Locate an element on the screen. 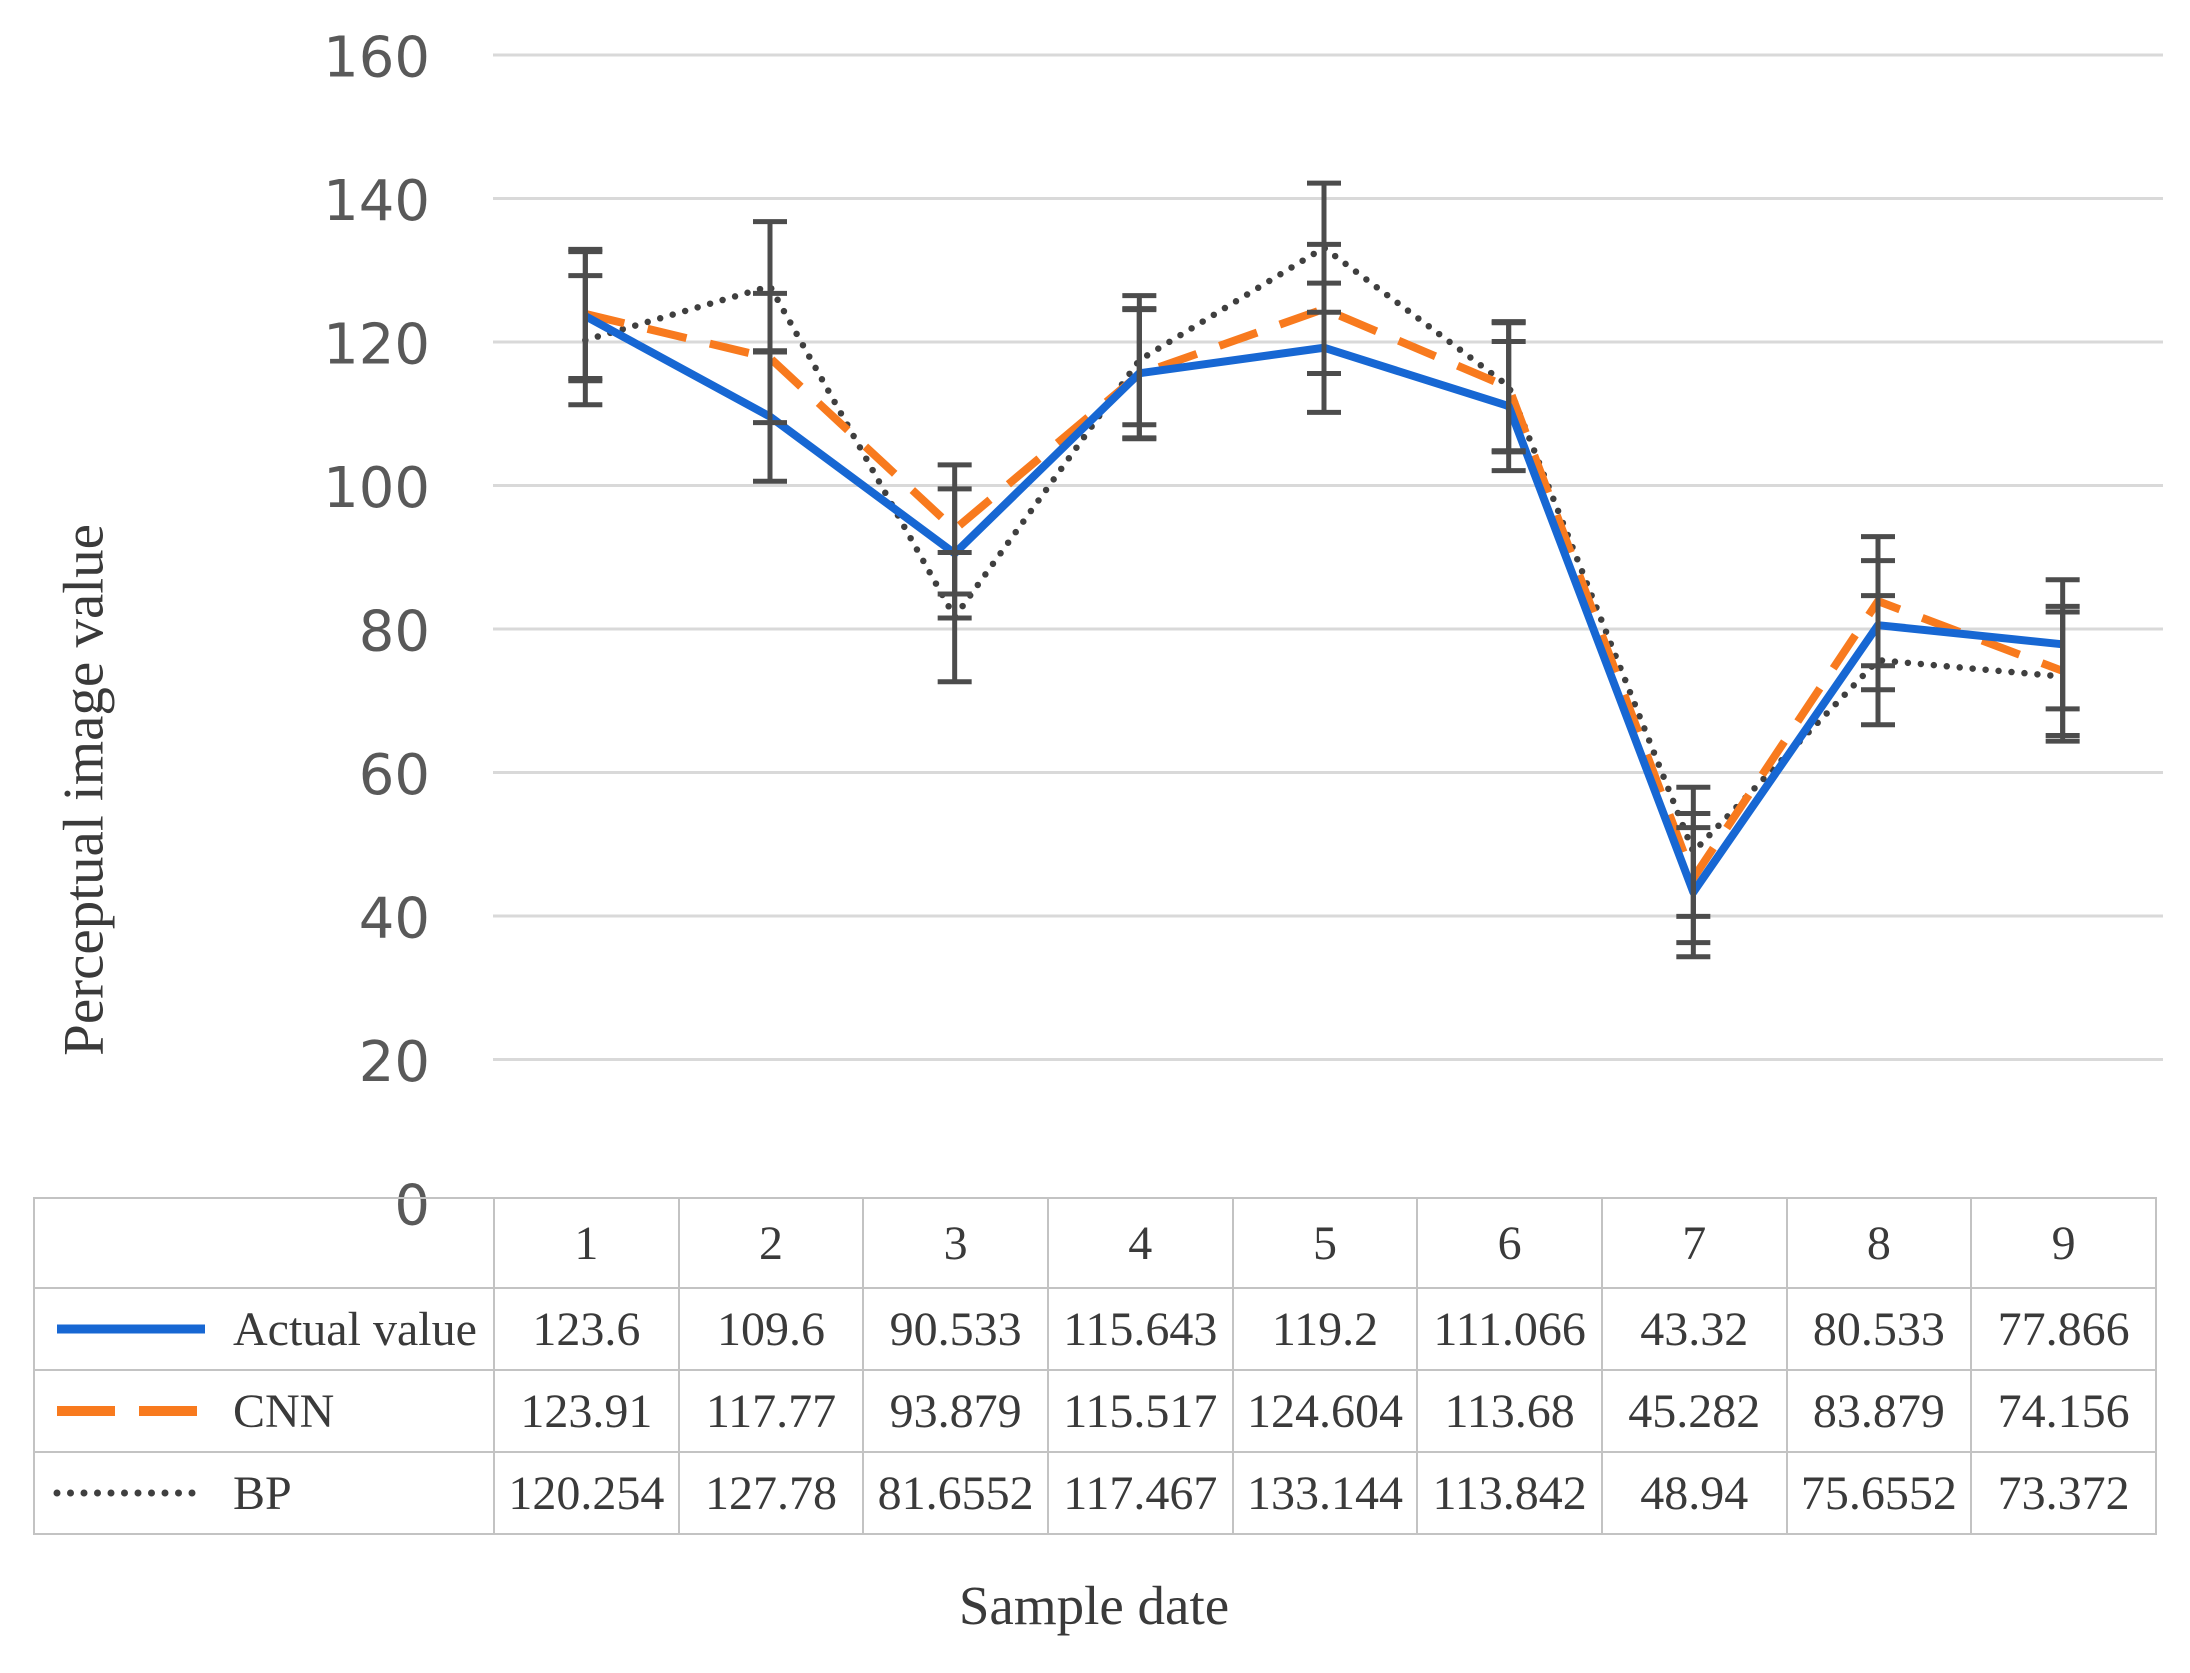  value-cell: 127.78 is located at coordinates (771, 1493).